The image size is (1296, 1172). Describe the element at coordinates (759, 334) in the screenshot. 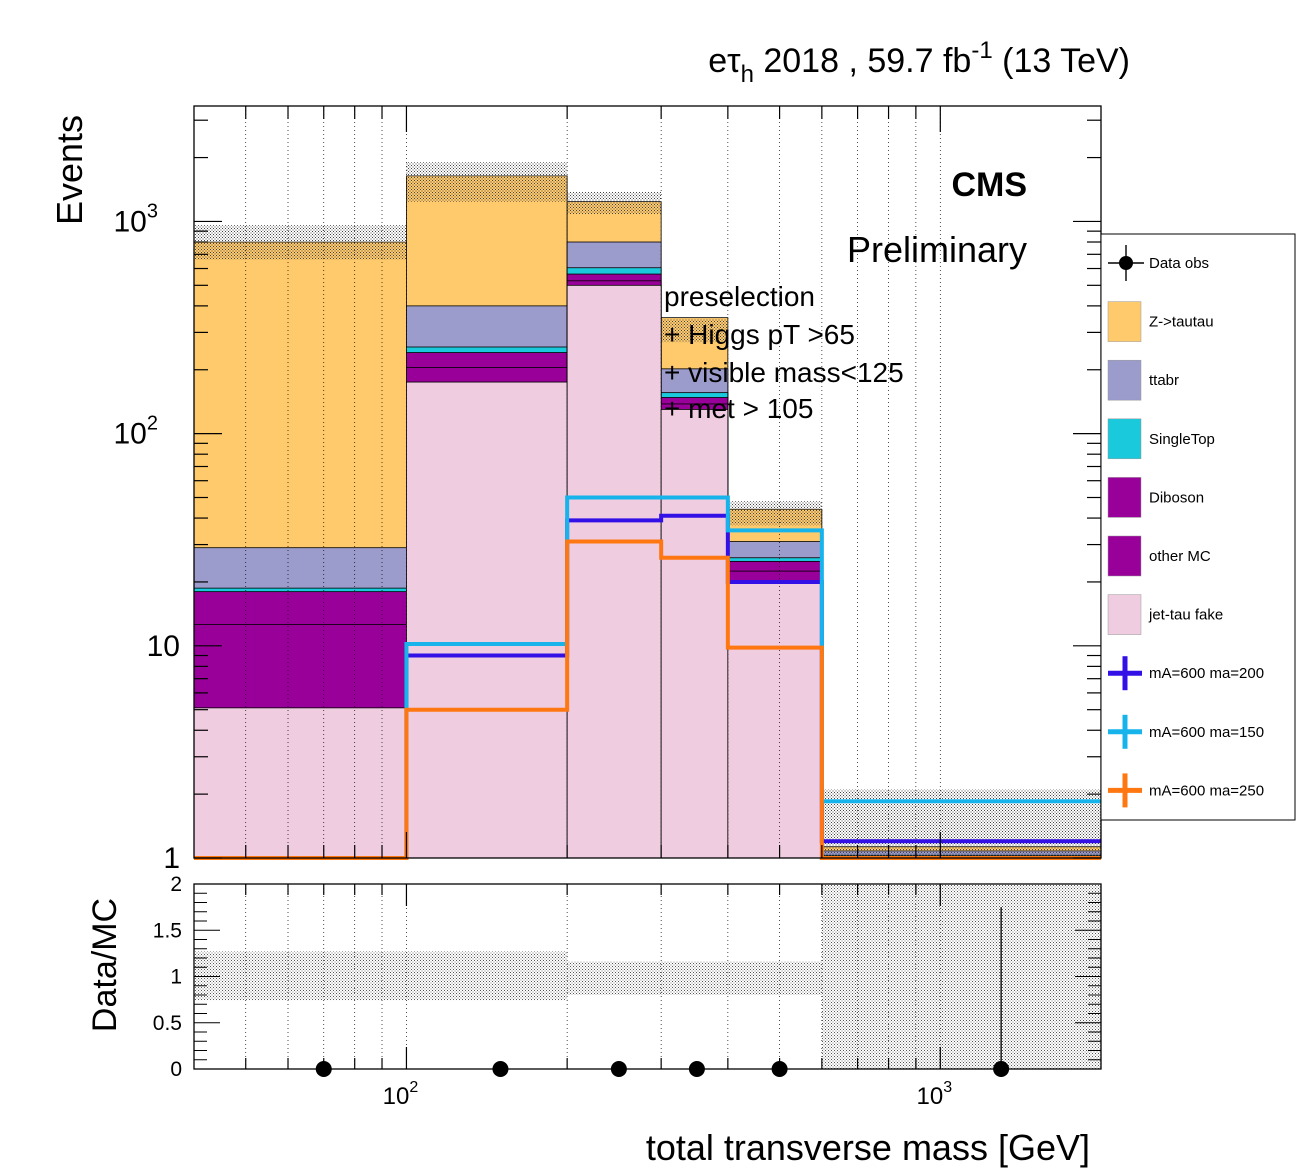

I see `selection-line-2: + Higgs pT >65` at that location.